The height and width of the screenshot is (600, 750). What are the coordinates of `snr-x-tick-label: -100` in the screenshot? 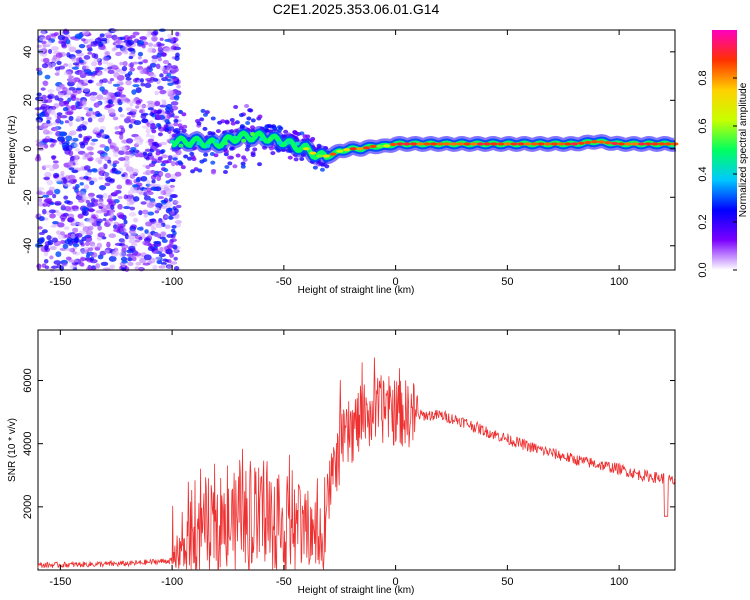 It's located at (172, 582).